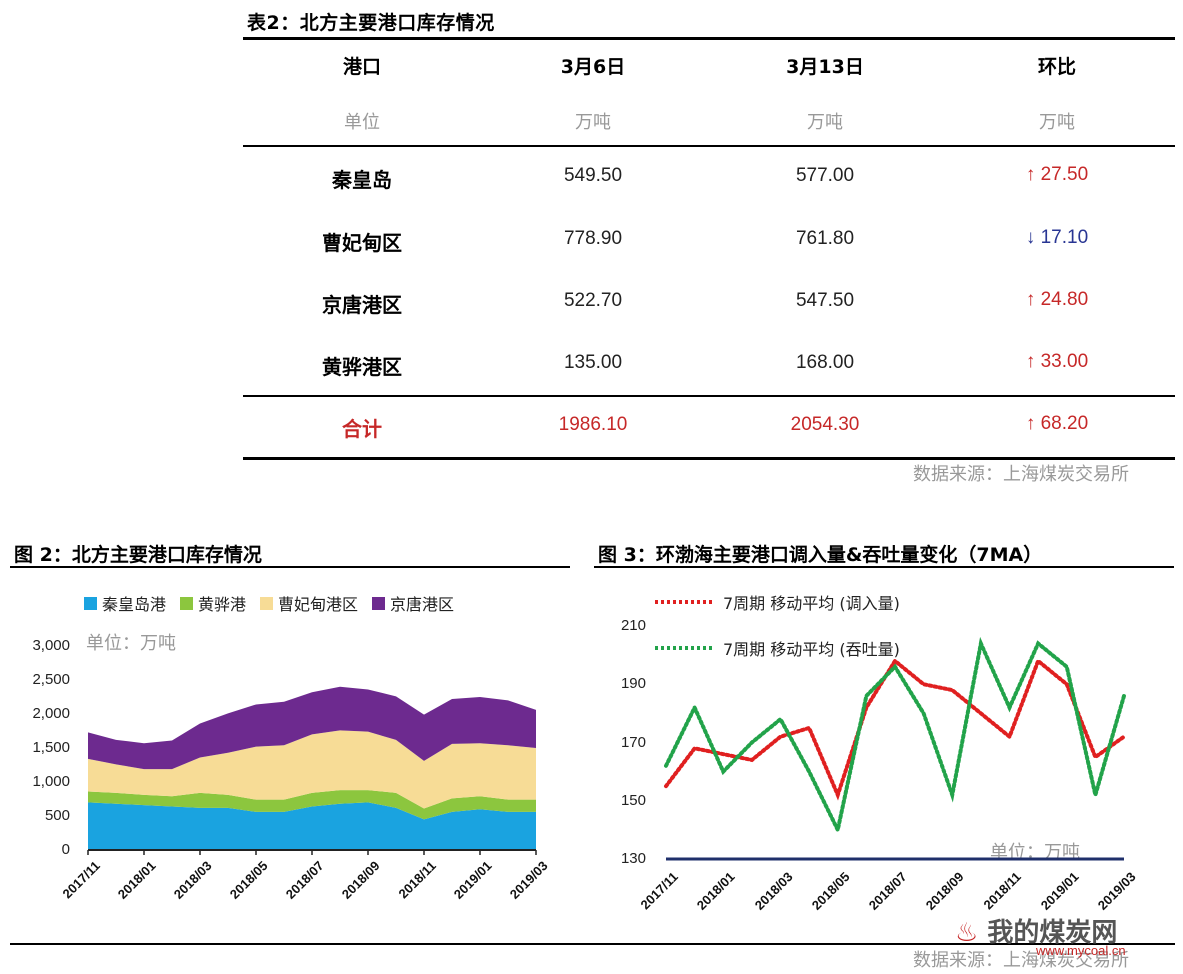 The image size is (1183, 974). I want to click on table-top-rule, so click(709, 38).